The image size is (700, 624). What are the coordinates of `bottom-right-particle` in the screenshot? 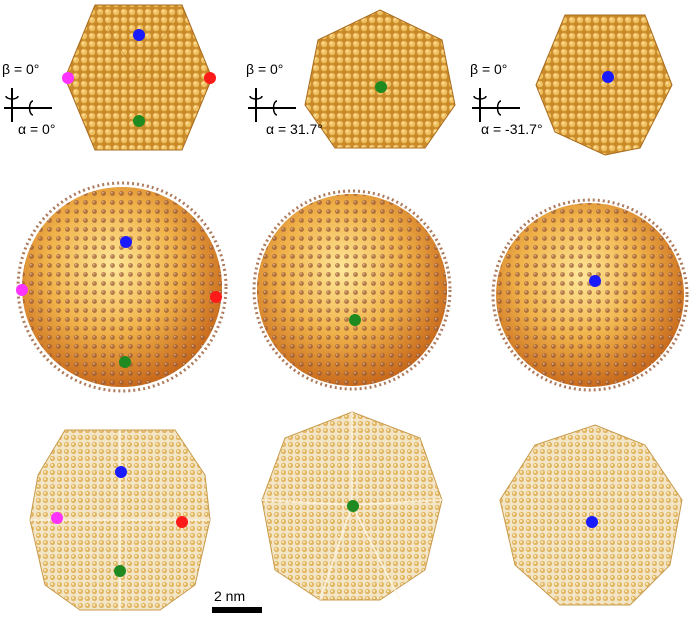 It's located at (591, 515).